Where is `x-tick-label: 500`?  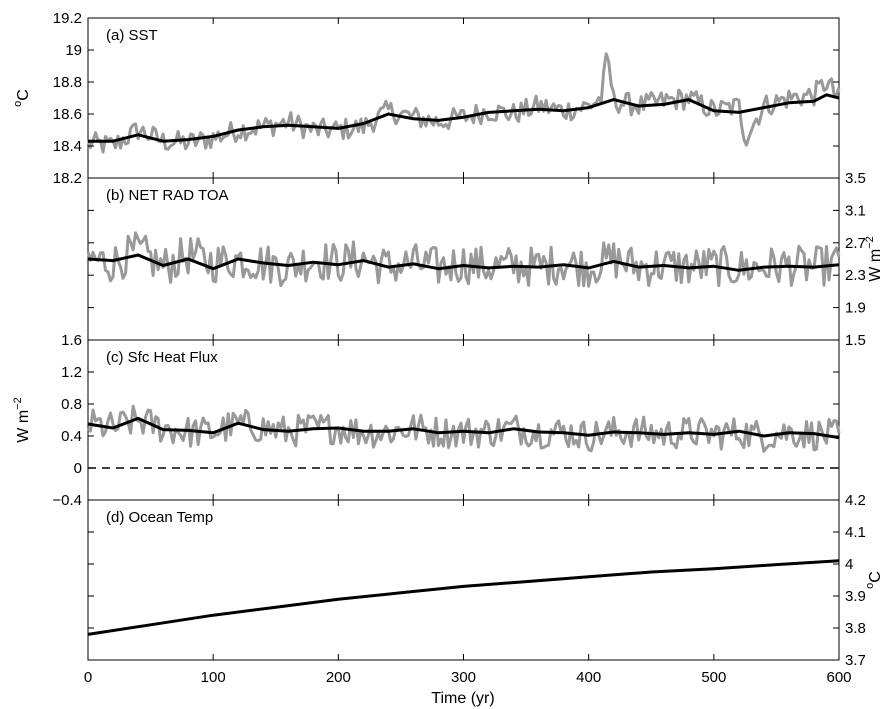
x-tick-label: 500 is located at coordinates (713, 677).